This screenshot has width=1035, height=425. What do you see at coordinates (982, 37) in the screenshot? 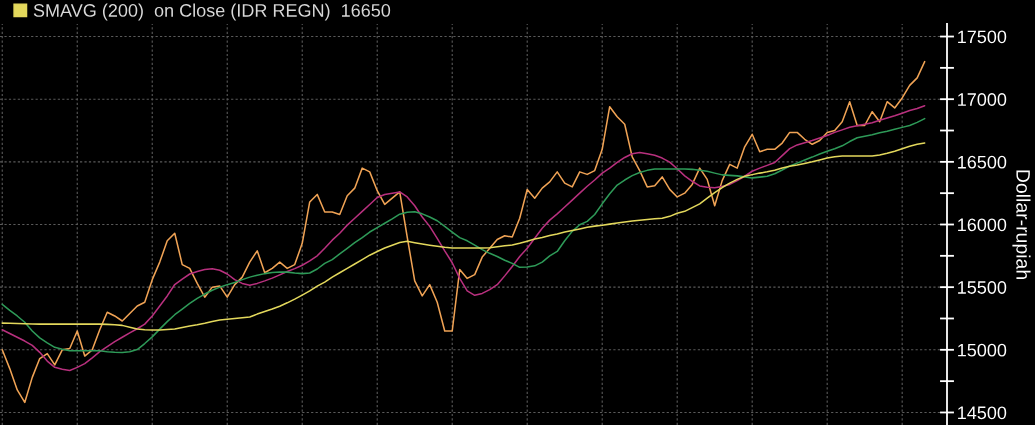
I see `y-tick-label: 17500` at bounding box center [982, 37].